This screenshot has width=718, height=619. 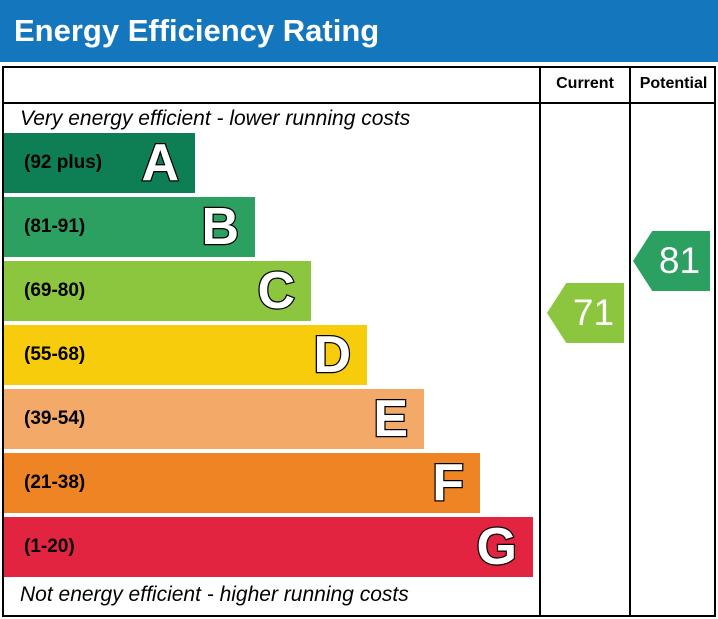 What do you see at coordinates (157, 291) in the screenshot?
I see `band-c: (69-80) C` at bounding box center [157, 291].